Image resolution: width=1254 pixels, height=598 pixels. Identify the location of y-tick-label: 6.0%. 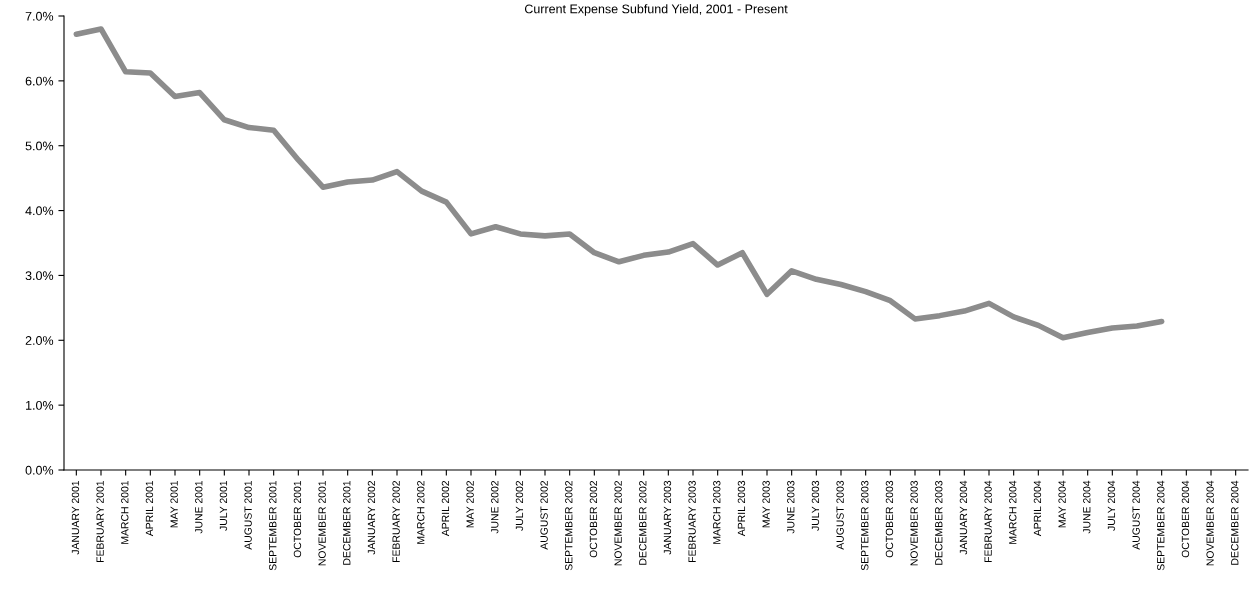
(39, 81).